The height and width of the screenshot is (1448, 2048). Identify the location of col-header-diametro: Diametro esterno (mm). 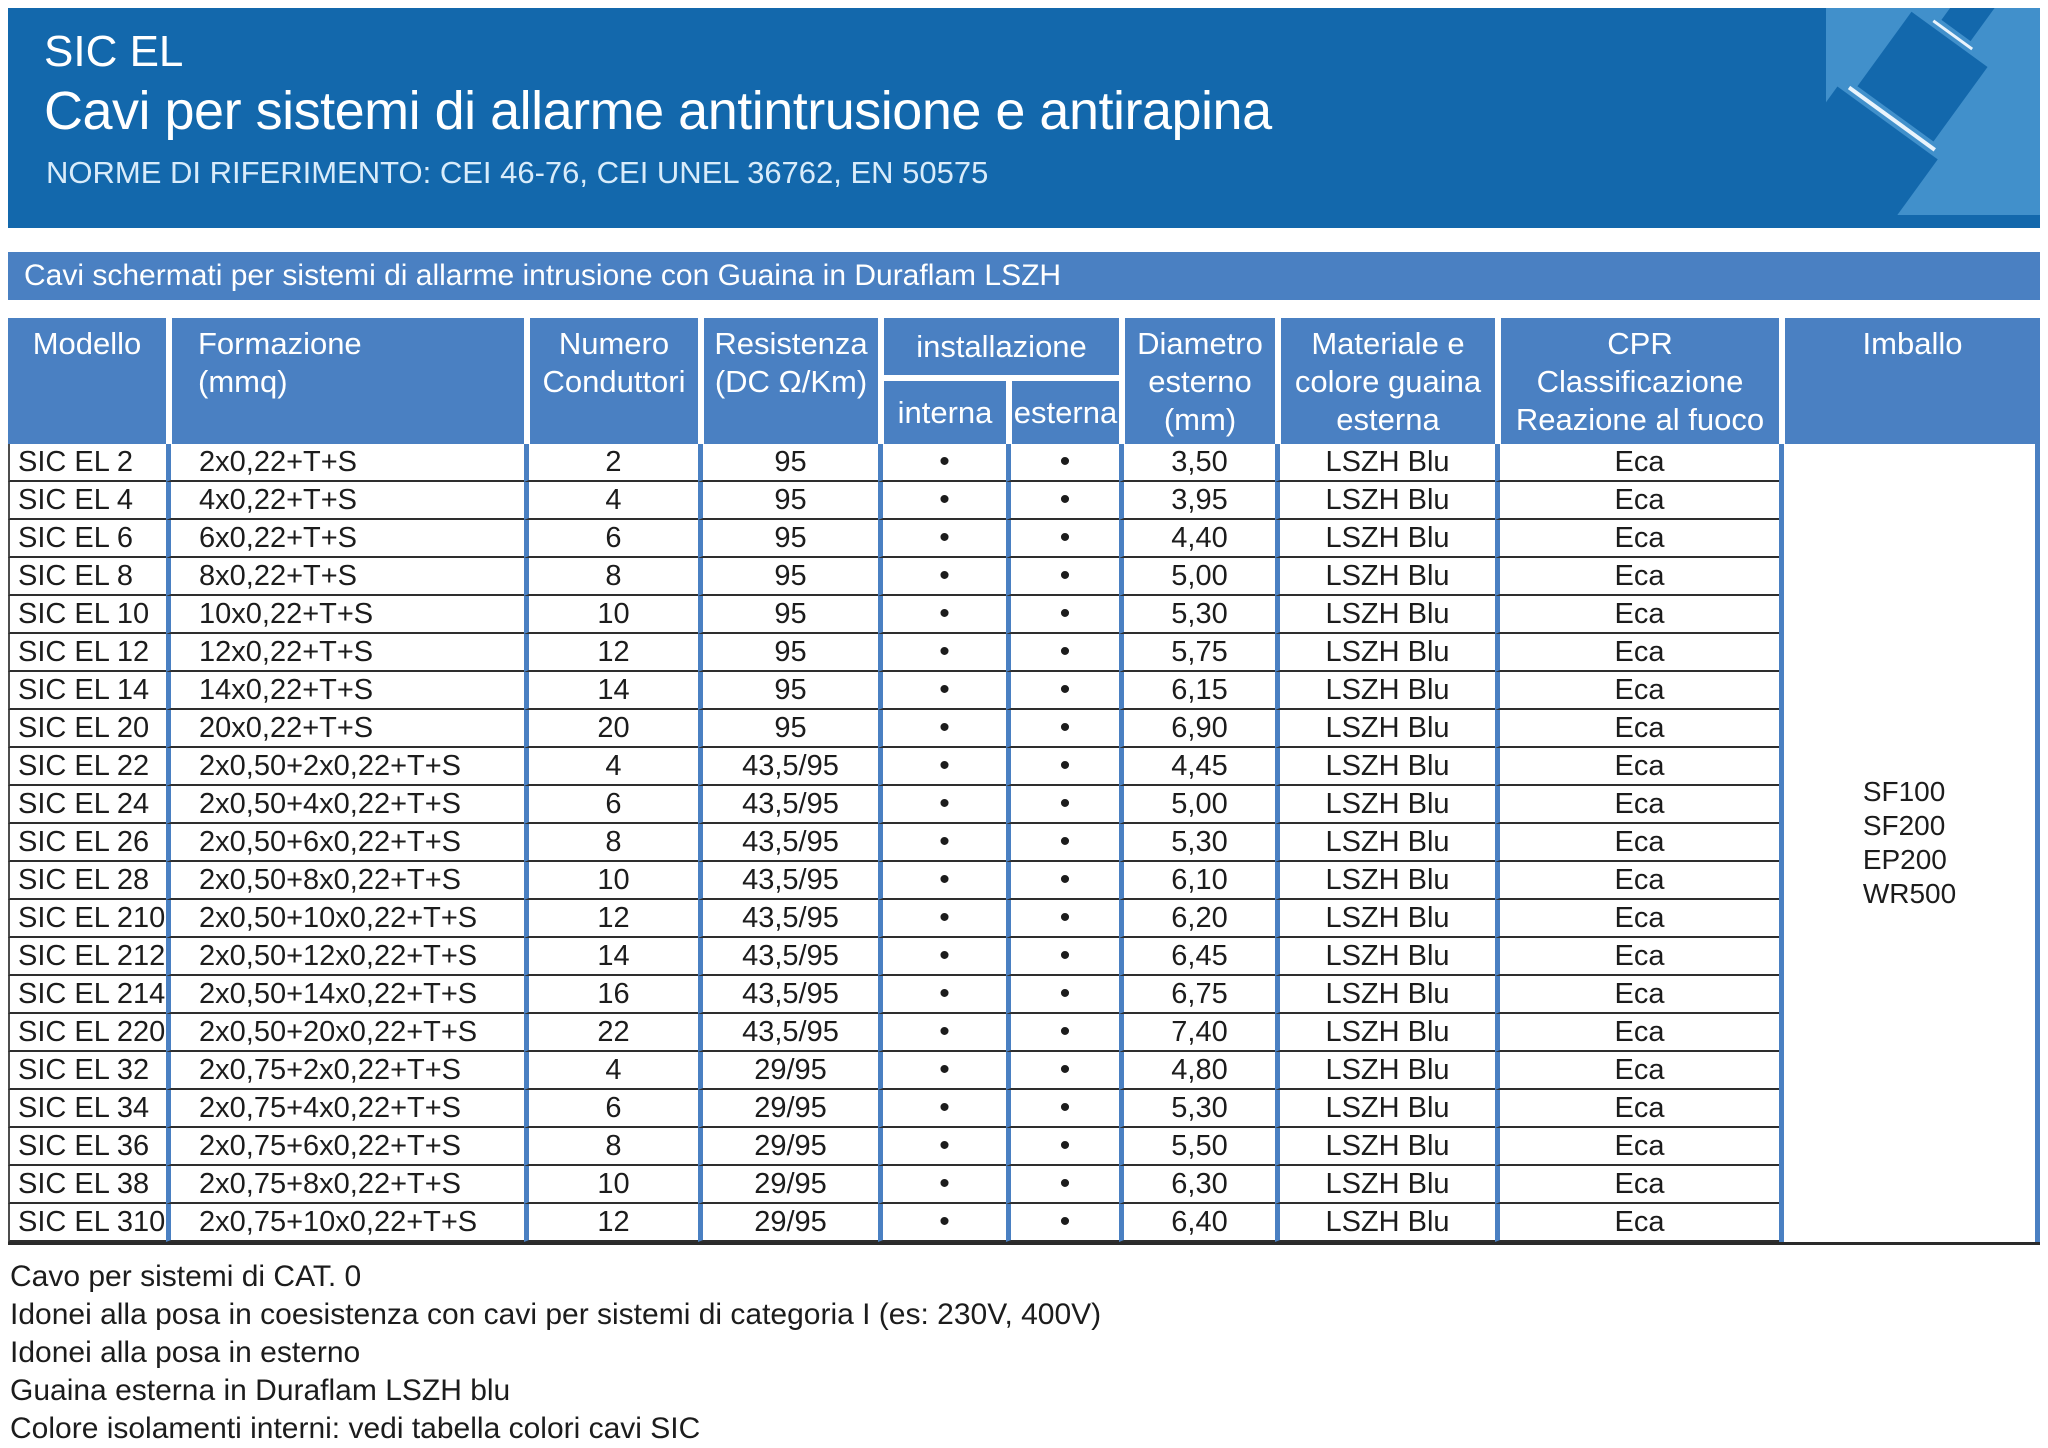
(1197, 381).